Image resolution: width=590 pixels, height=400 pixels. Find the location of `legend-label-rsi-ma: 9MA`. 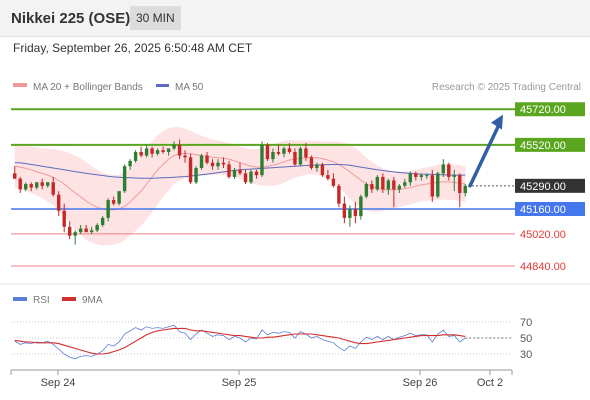

legend-label-rsi-ma: 9MA is located at coordinates (92, 300).